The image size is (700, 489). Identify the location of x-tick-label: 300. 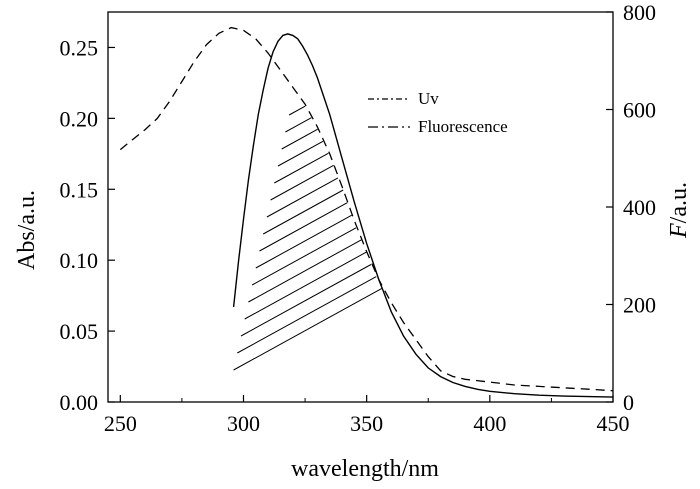
(243, 423).